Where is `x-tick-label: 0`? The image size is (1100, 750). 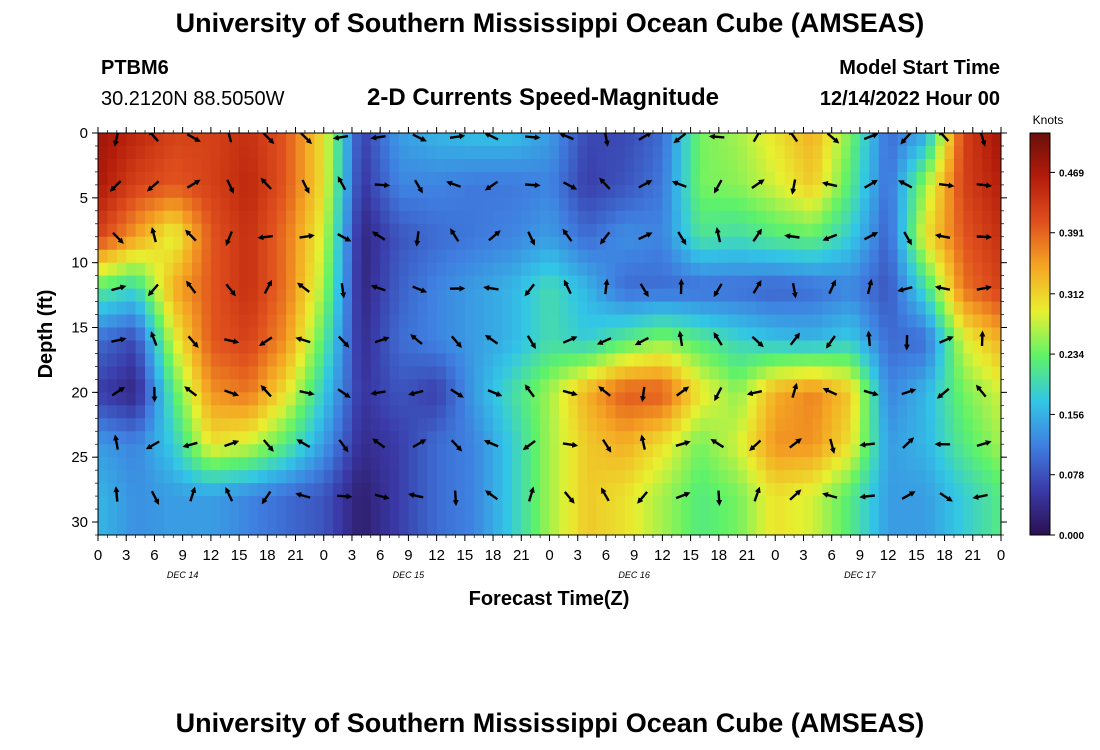
x-tick-label: 0 is located at coordinates (549, 555).